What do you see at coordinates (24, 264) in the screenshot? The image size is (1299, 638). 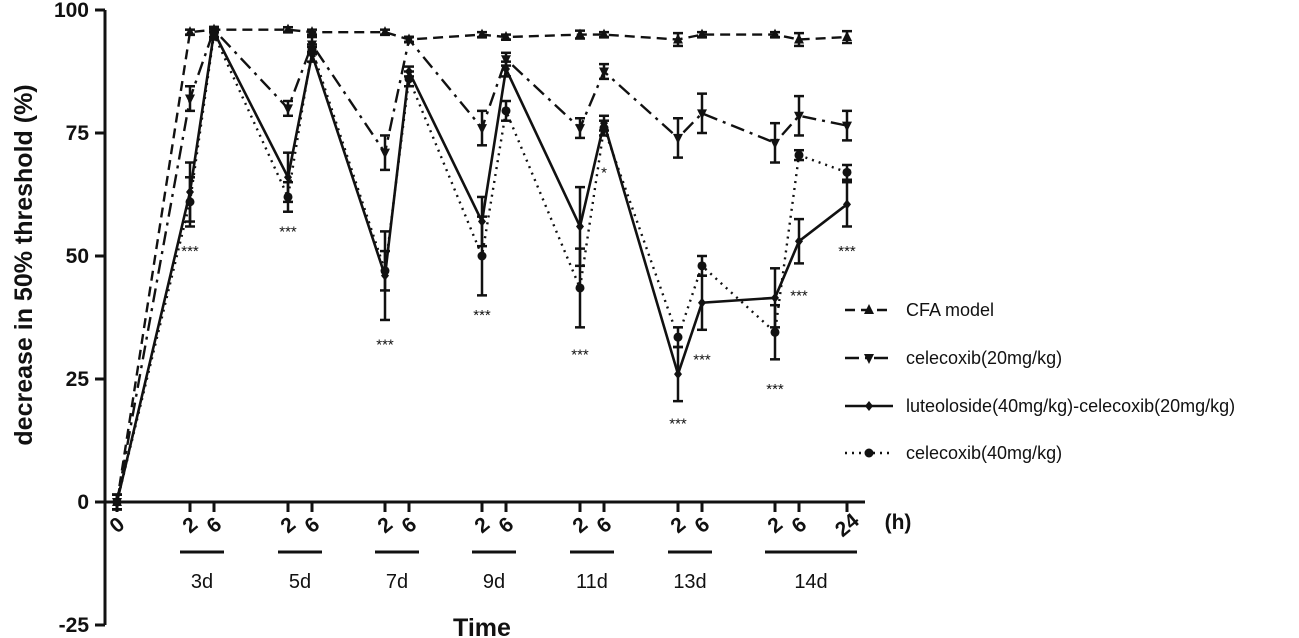 I see `y-axis-title: decrease in 50% threshold (%)` at bounding box center [24, 264].